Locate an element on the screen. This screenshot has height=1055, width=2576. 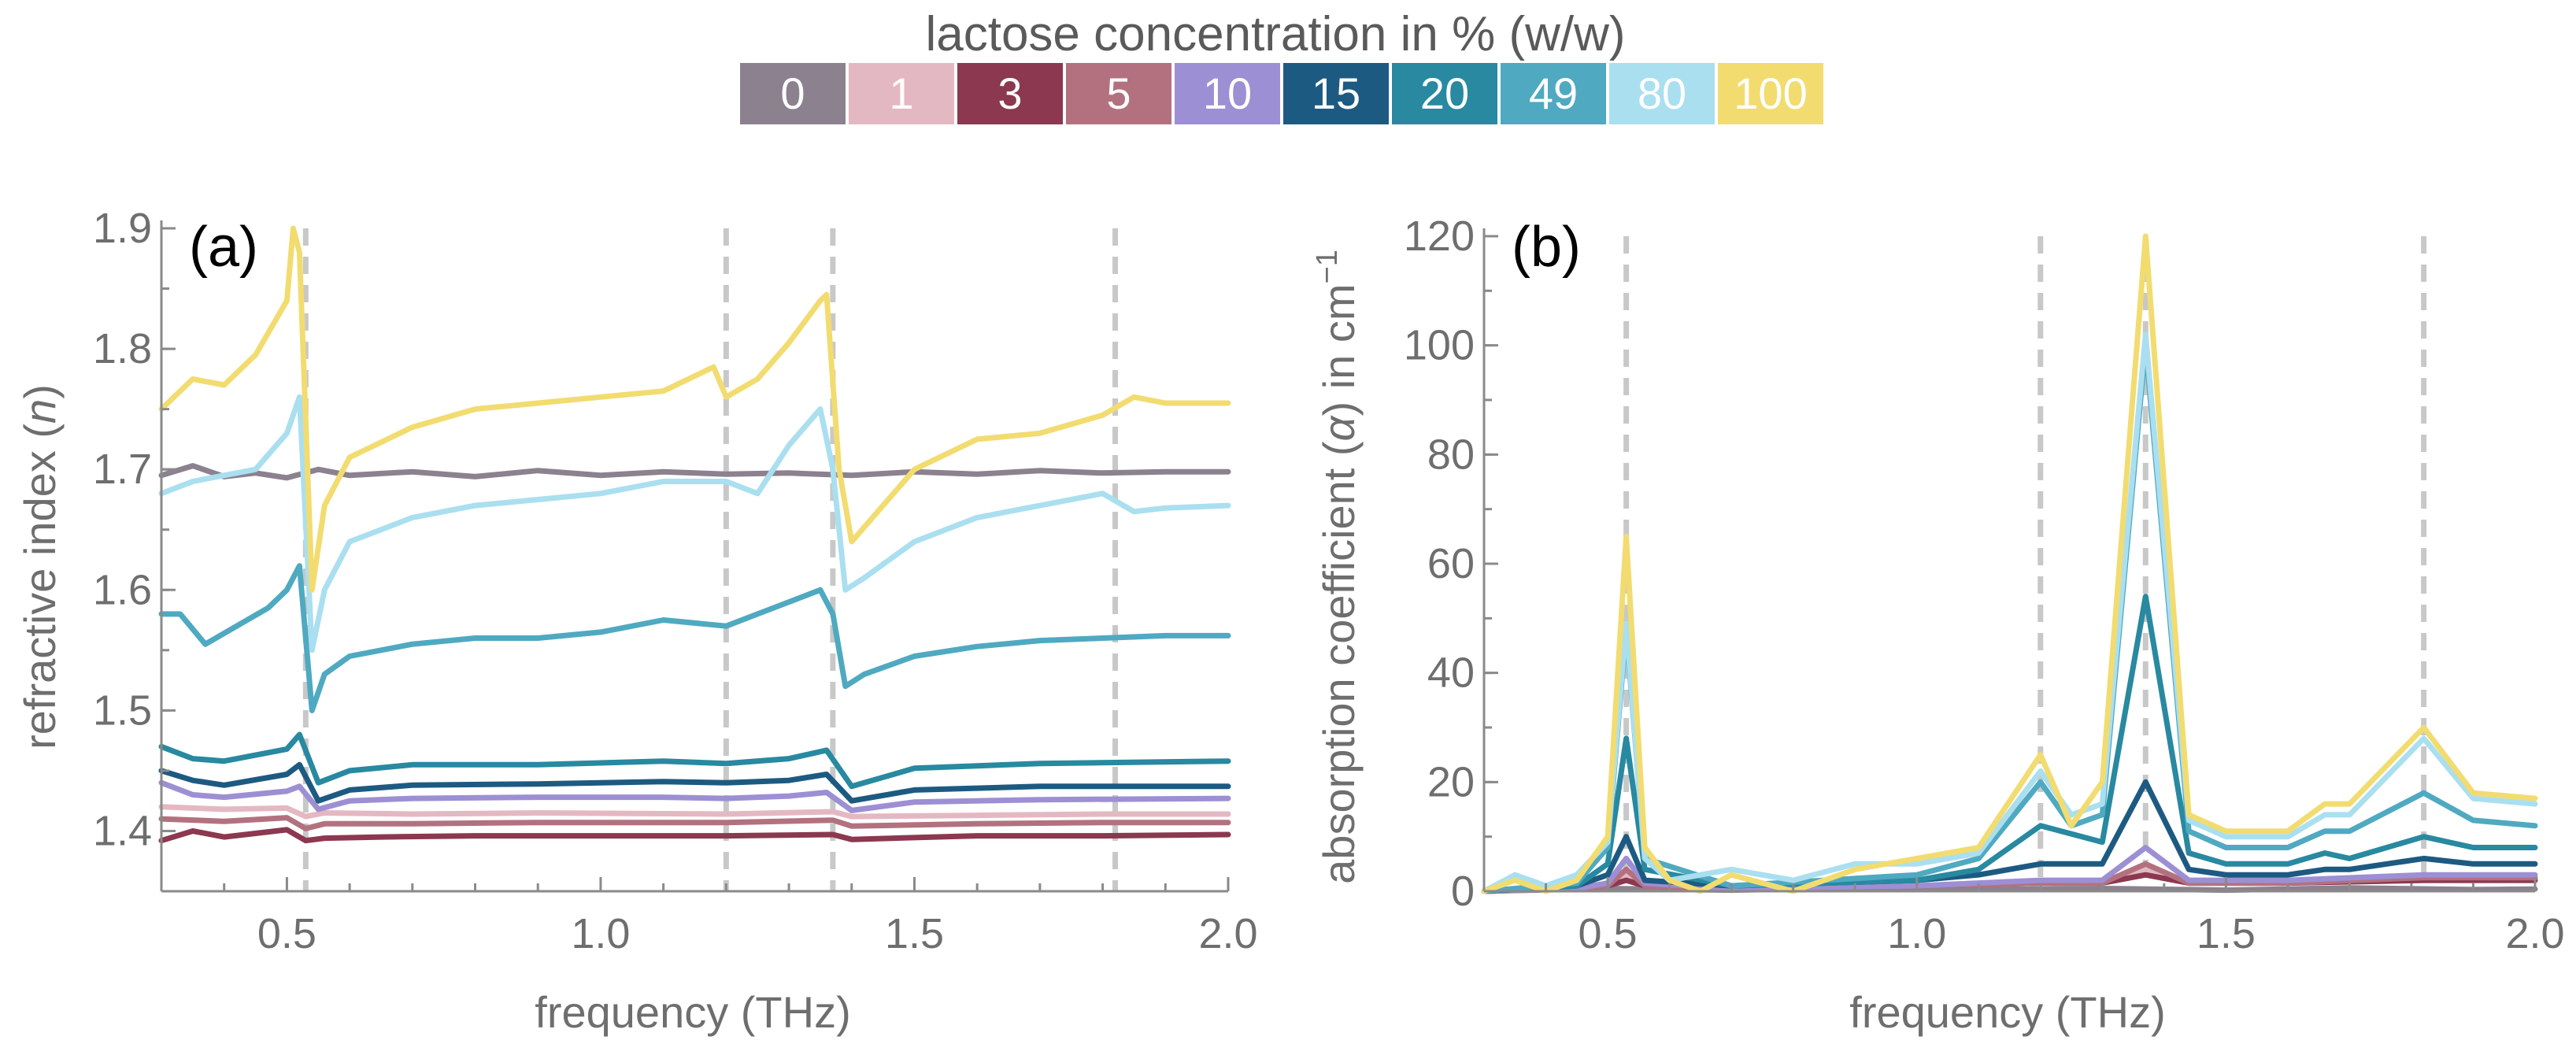
legend-label-100: 100 is located at coordinates (1770, 93).